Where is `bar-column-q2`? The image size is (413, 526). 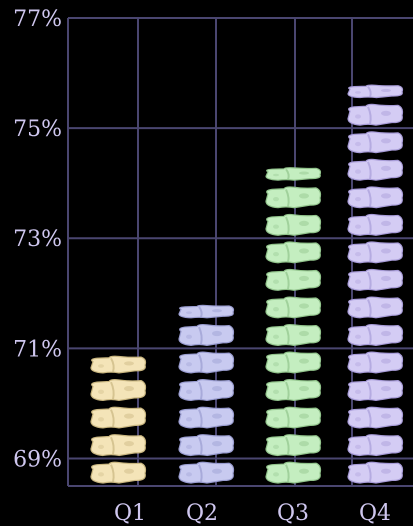
bar-column-q2 is located at coordinates (206, 394).